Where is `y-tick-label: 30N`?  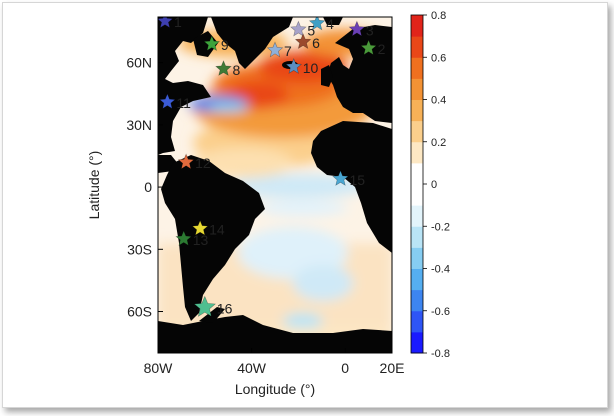
y-tick-label: 30N is located at coordinates (139, 125).